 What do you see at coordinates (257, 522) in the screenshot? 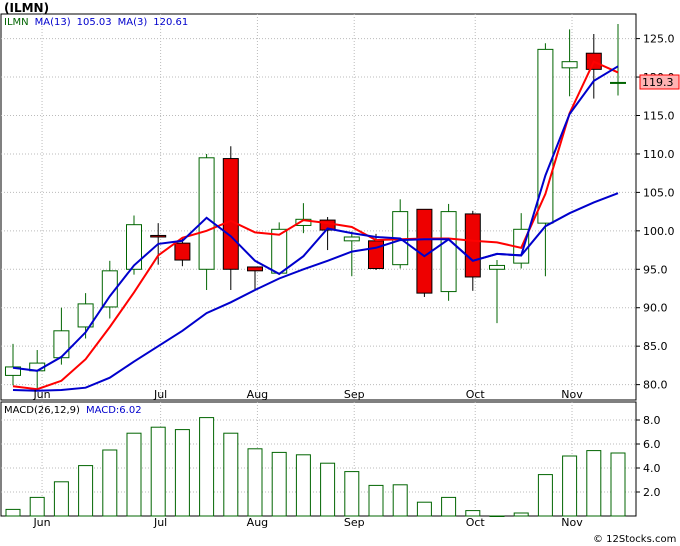
I see `macd-x-tick-label: Aug` at bounding box center [257, 522].